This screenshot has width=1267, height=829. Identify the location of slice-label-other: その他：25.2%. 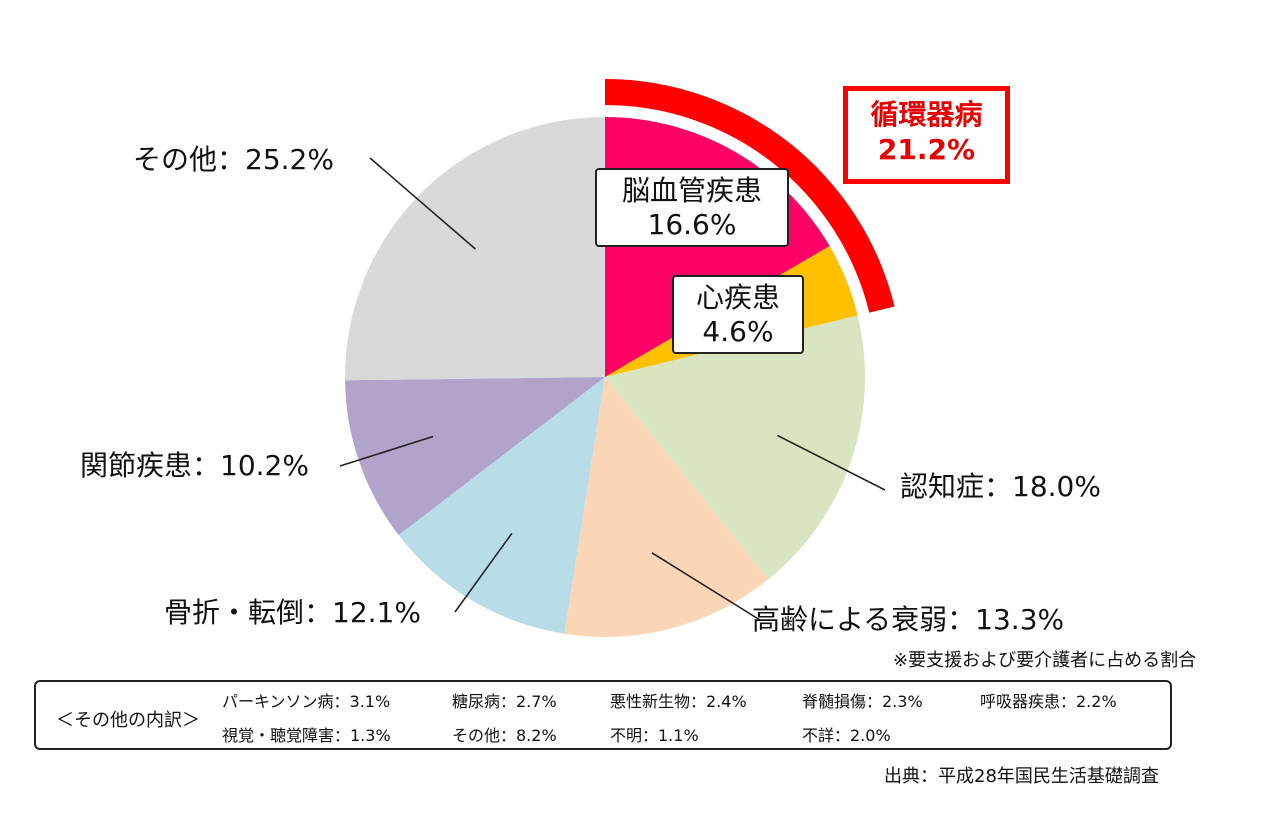
(233, 159).